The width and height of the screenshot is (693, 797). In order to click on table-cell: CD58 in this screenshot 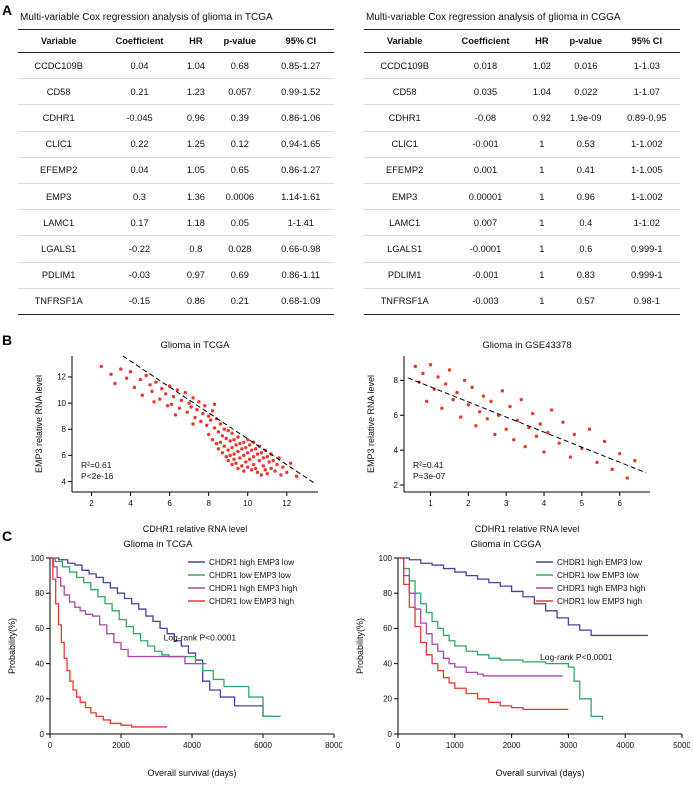, I will do `click(405, 92)`.